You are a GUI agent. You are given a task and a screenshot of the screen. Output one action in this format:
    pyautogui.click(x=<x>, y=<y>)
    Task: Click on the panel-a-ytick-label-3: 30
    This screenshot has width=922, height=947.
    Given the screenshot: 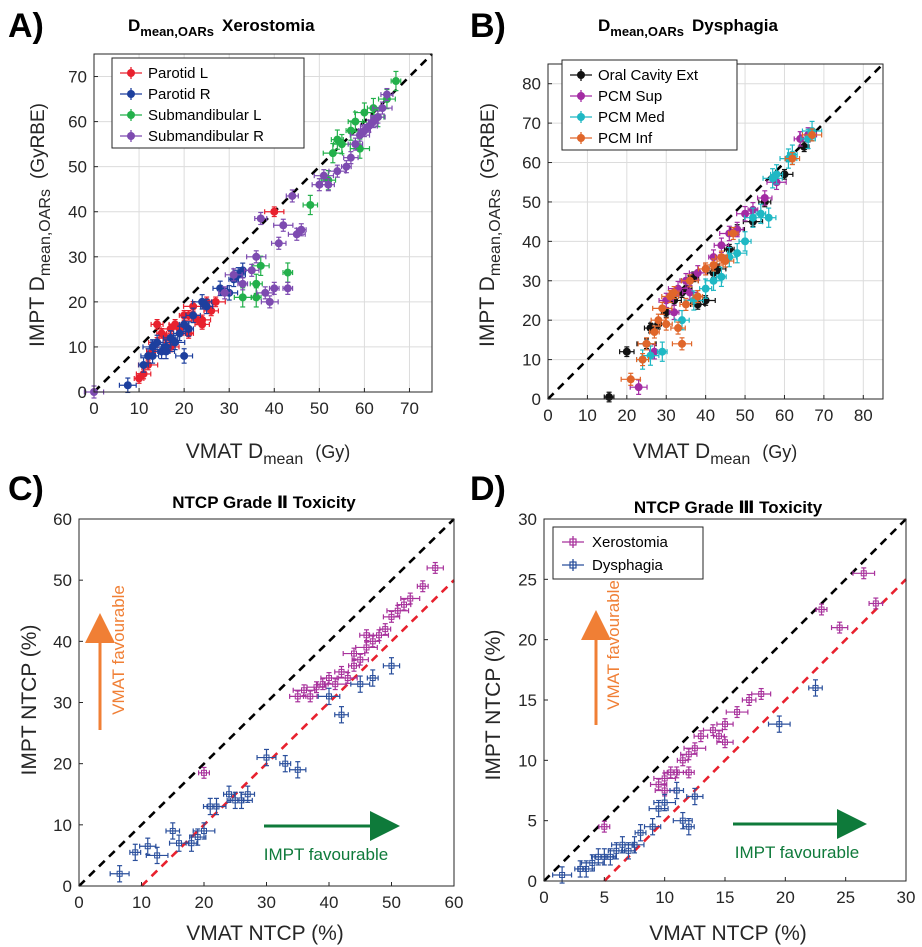 What is the action you would take?
    pyautogui.click(x=77, y=257)
    